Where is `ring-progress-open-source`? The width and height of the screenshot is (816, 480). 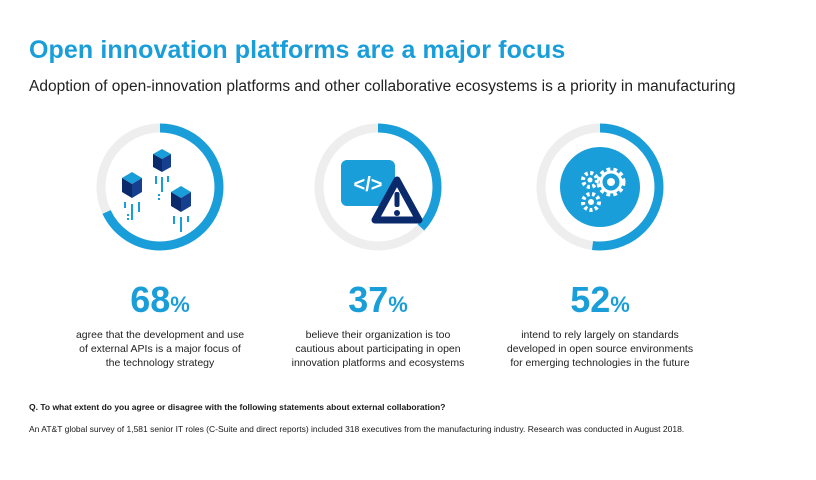
ring-progress-open-source is located at coordinates (600, 187).